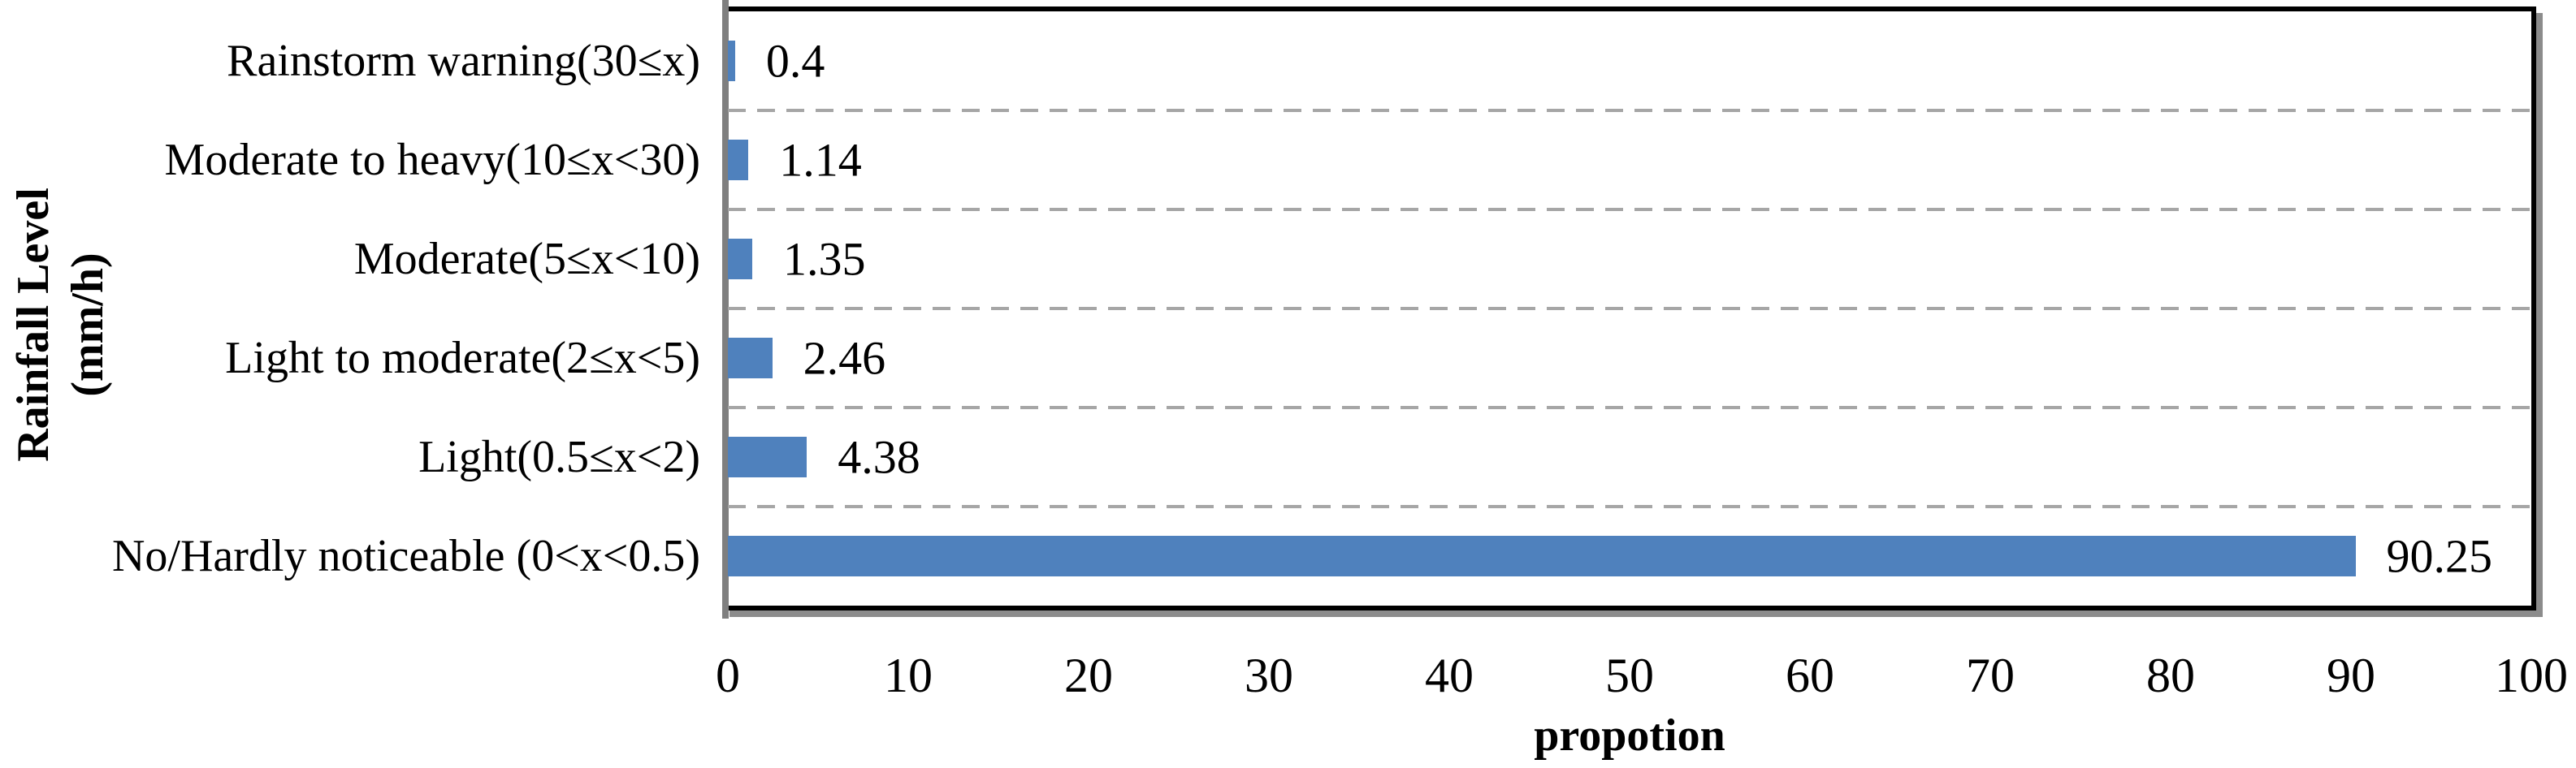 The image size is (2576, 768). I want to click on category-axis-line, so click(725, 309).